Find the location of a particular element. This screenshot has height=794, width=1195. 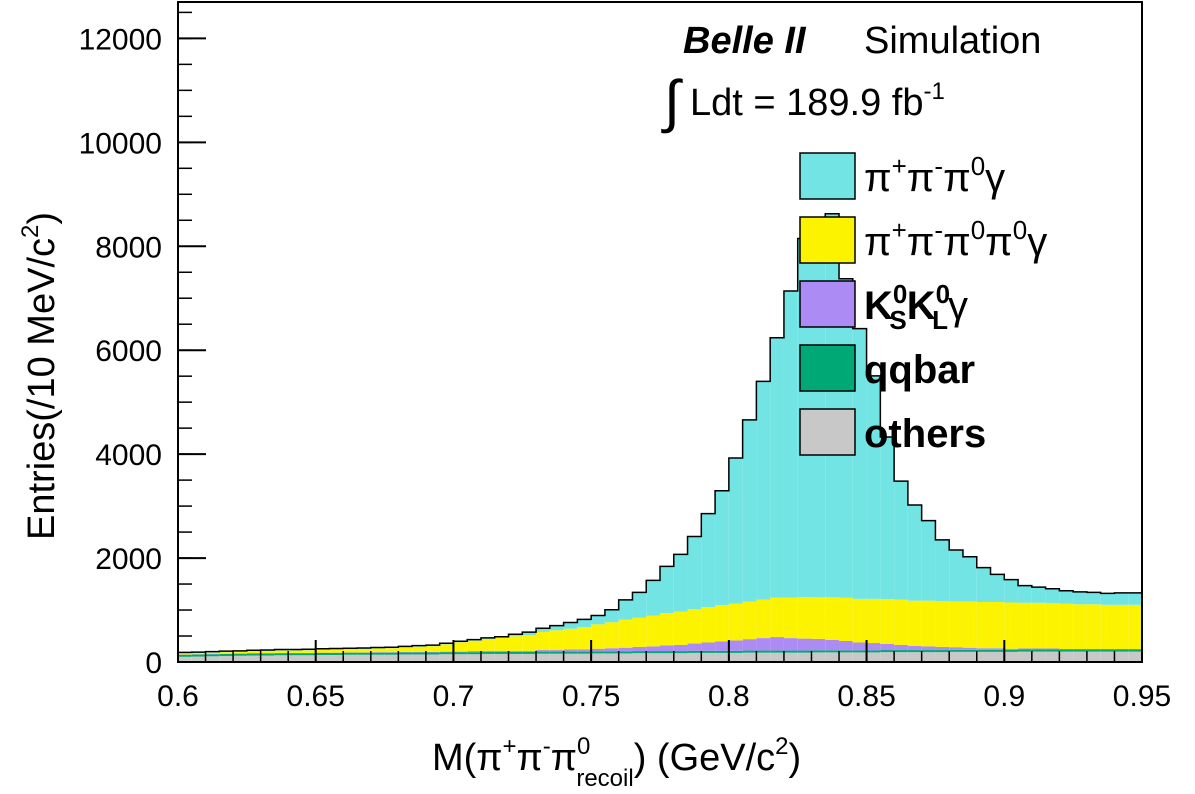

y-tick-label: 12000 is located at coordinates (120, 39).